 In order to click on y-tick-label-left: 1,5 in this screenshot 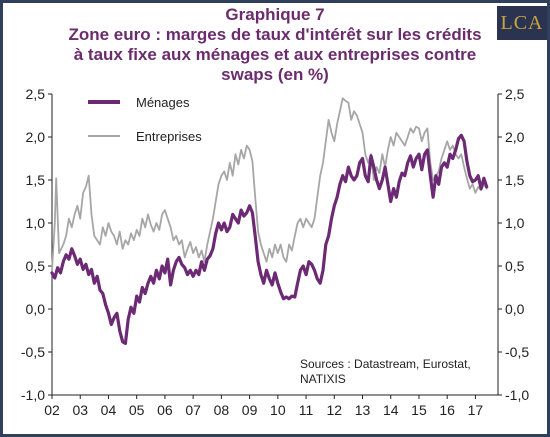, I will do `click(36, 180)`.